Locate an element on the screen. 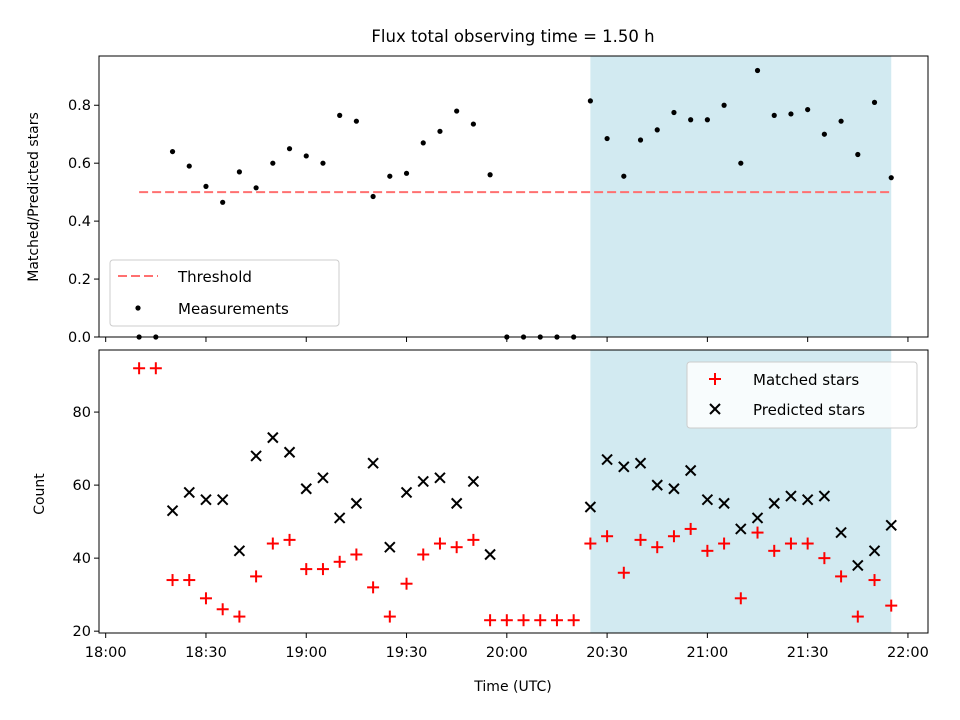  legend-matched-label: Matched stars is located at coordinates (806, 380).